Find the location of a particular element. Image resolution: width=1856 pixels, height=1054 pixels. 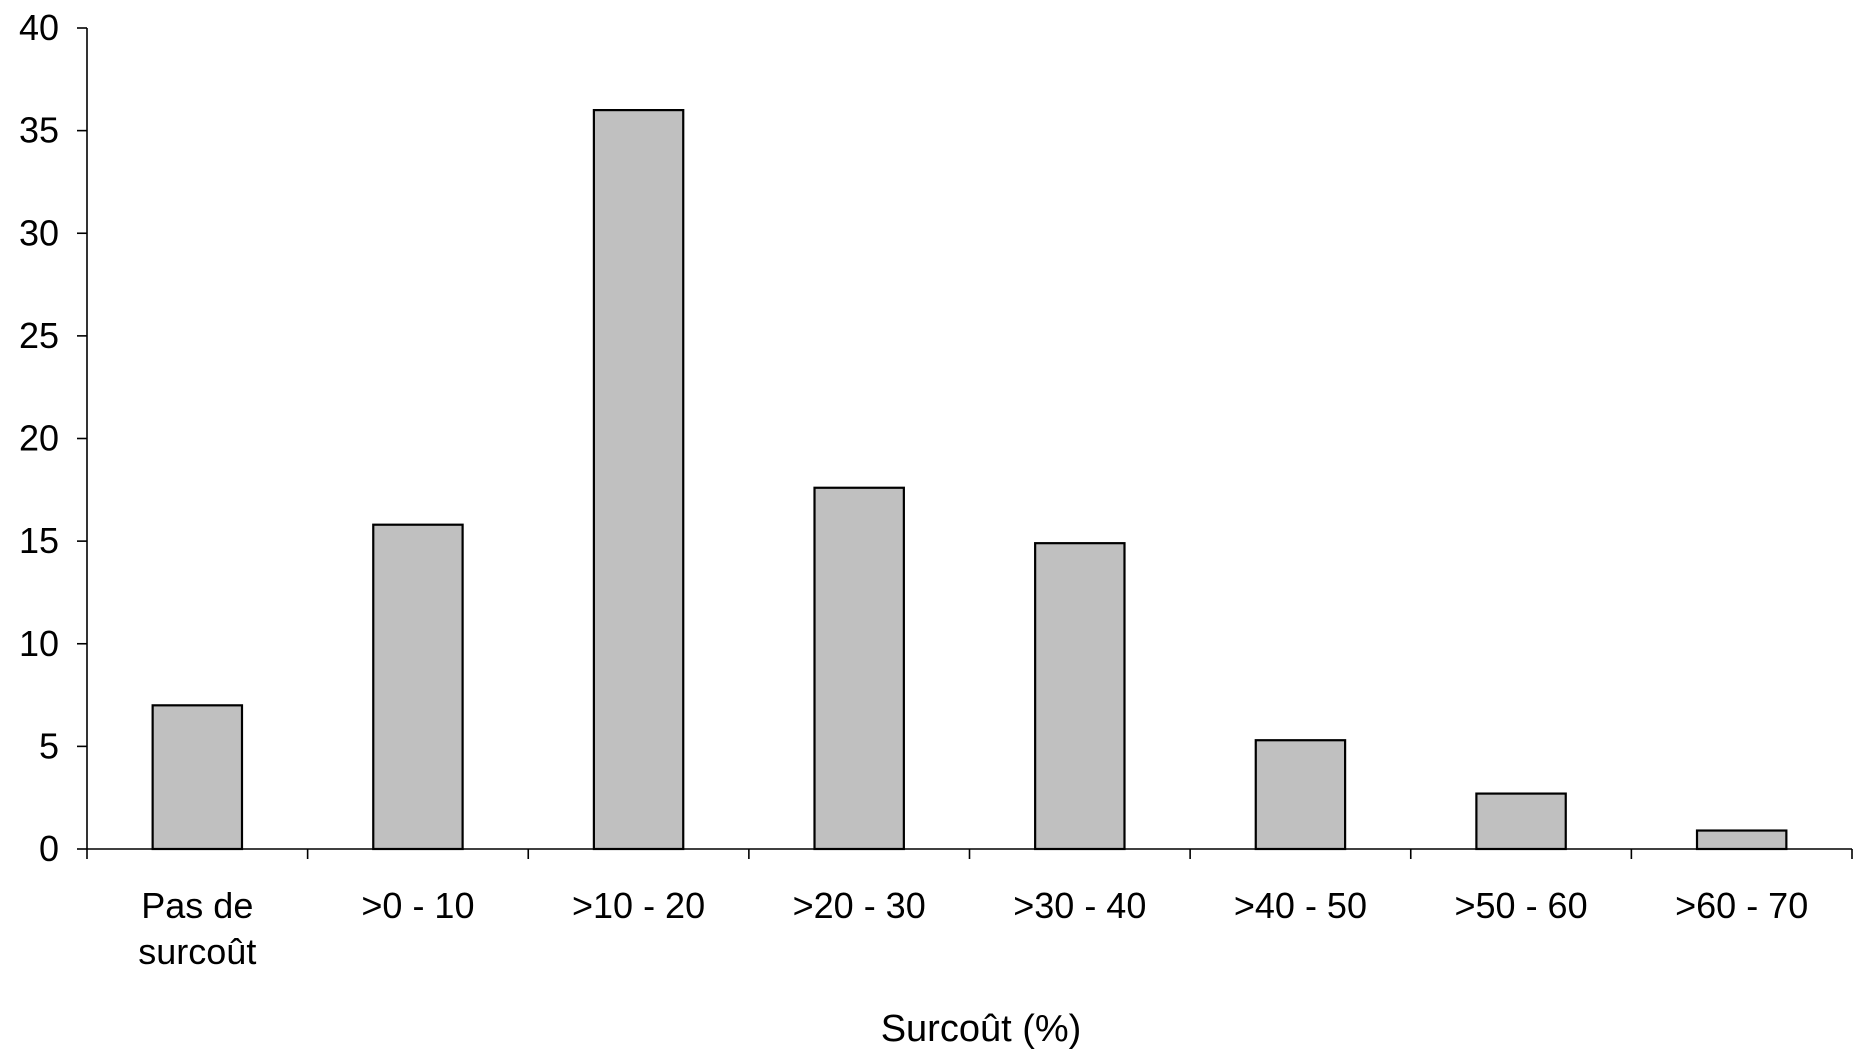

y-tick-label-1: 5 is located at coordinates (49, 745).